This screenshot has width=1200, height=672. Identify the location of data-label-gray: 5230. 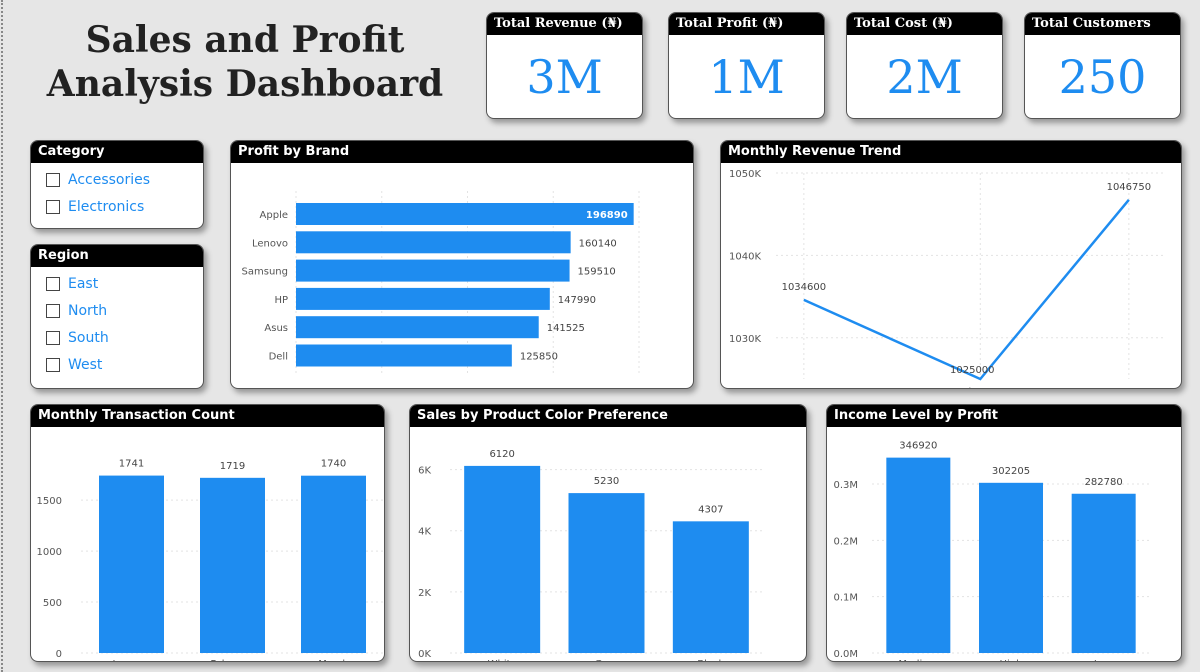
(606, 481).